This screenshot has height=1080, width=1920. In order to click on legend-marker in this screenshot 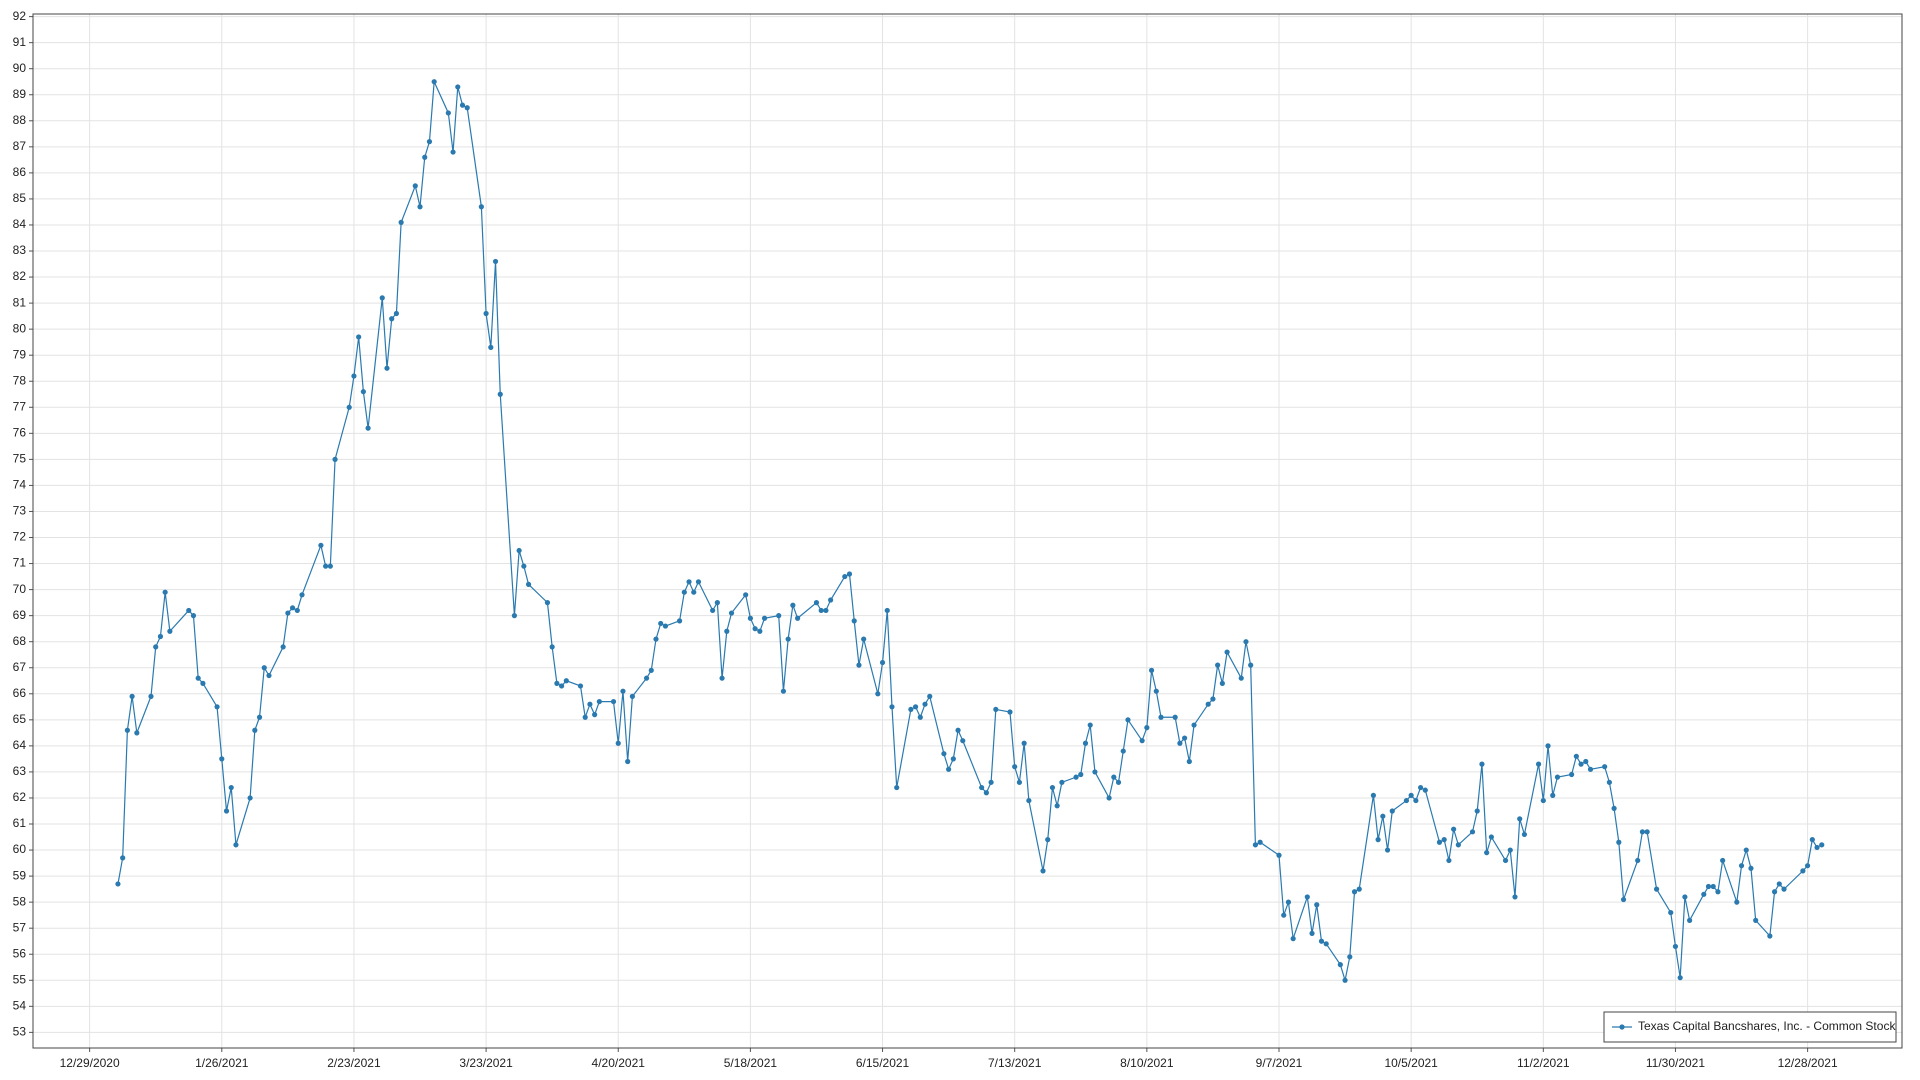, I will do `click(1622, 1027)`.